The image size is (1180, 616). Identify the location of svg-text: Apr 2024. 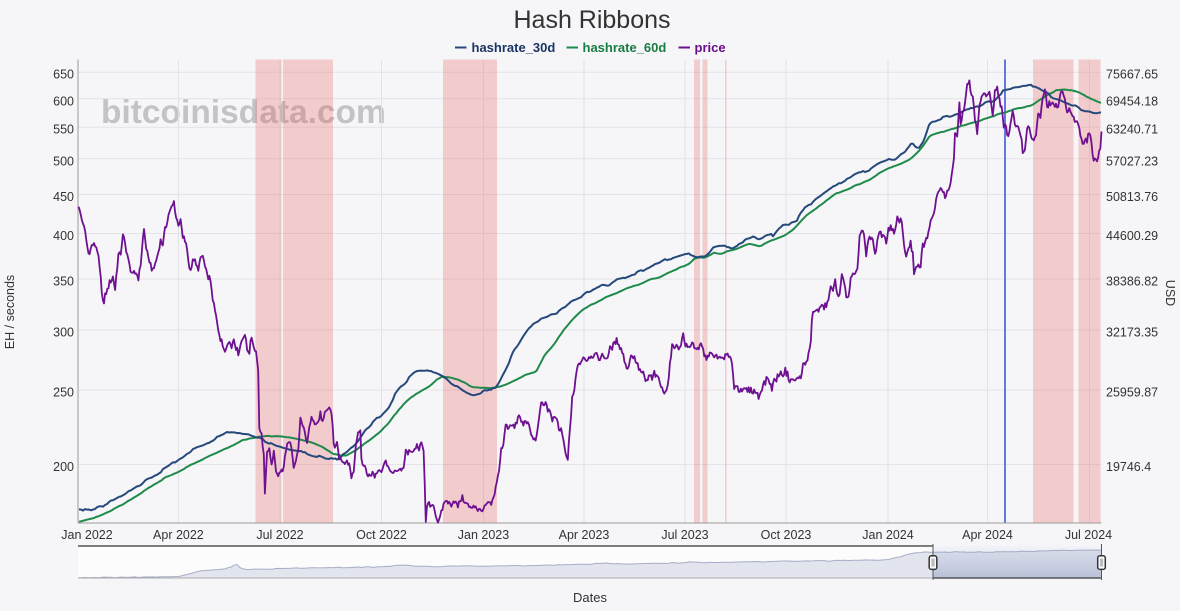
(987, 535).